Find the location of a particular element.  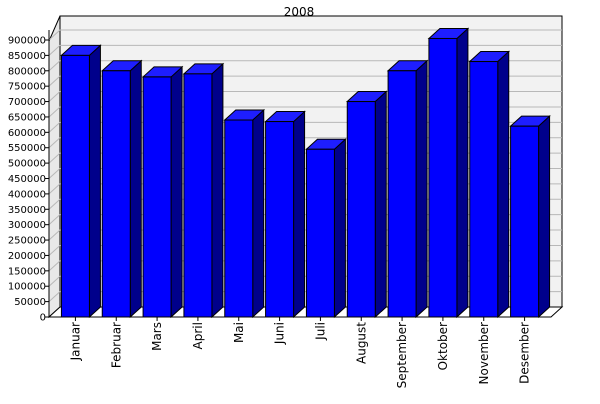

x-tick-label: Oktober is located at coordinates (443, 346).